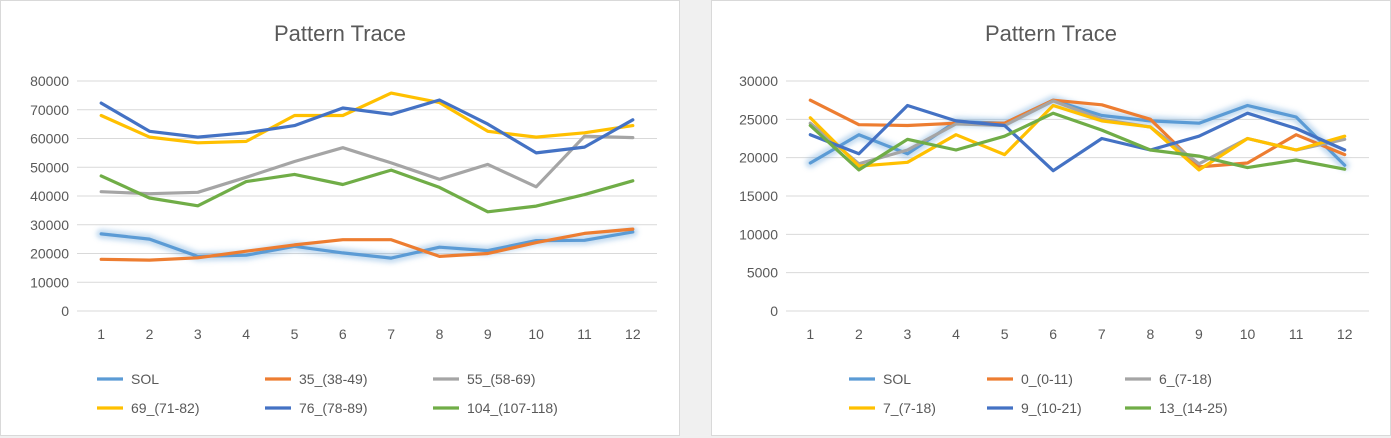  Describe the element at coordinates (1193, 408) in the screenshot. I see `legend-label: 13_(14-25)` at that location.